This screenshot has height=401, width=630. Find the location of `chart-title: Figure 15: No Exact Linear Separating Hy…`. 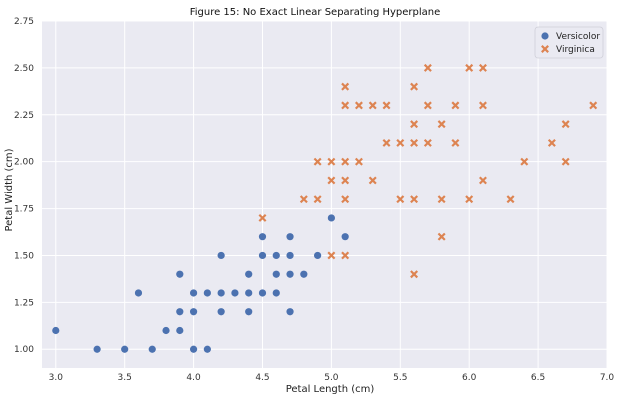

chart-title: Figure 15: No Exact Linear Separating Hy… is located at coordinates (315, 12).